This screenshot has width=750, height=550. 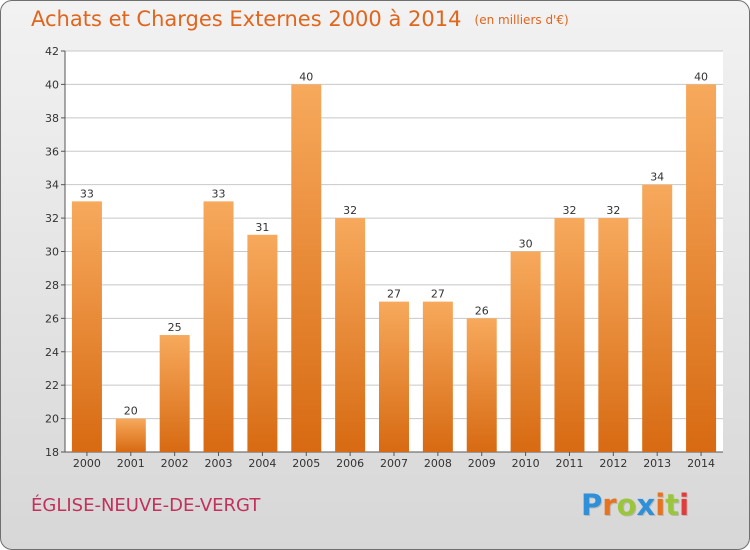 What do you see at coordinates (262, 227) in the screenshot?
I see `data-label-2004: 31` at bounding box center [262, 227].